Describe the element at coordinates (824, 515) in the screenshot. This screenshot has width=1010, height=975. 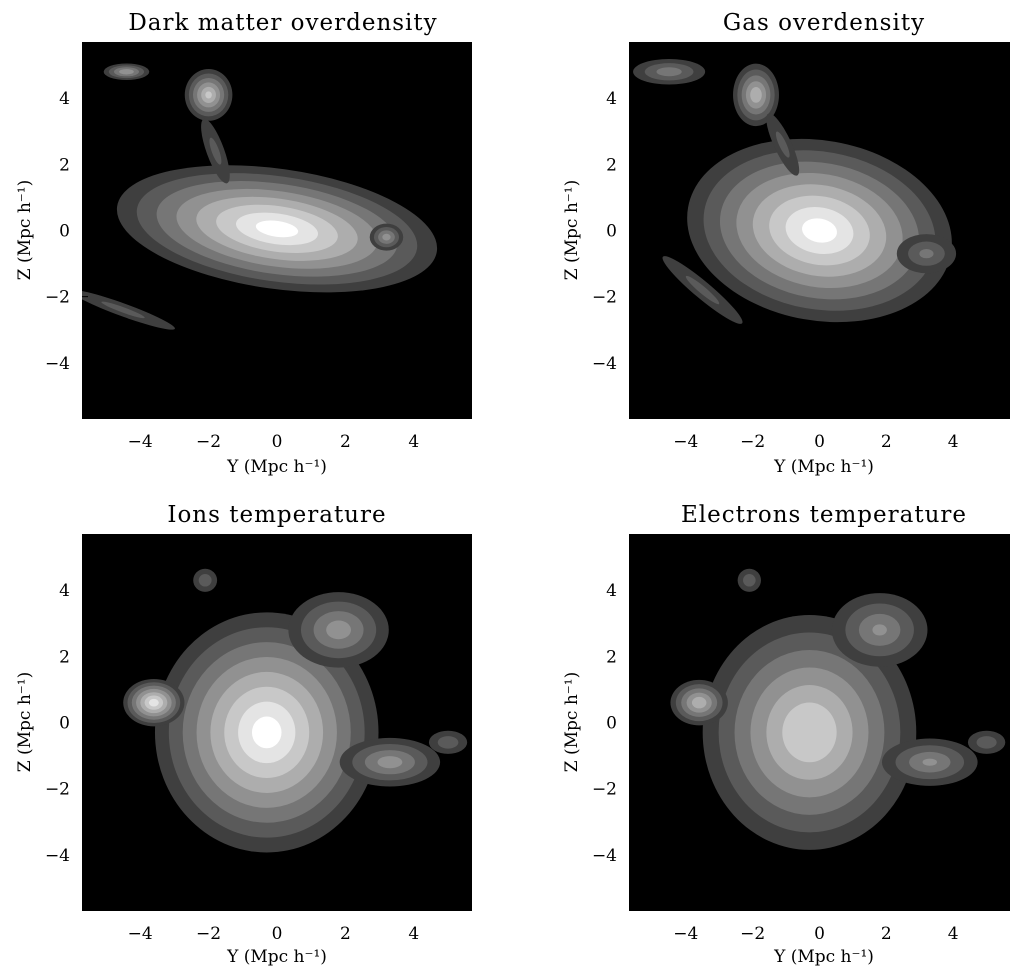
I see `panel-title: Electrons temperature` at that location.